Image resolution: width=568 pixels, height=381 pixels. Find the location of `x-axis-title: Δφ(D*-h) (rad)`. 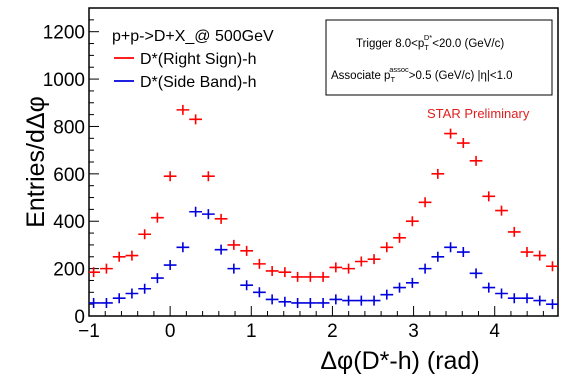

x-axis-title: Δφ(D*-h) (rad) is located at coordinates (399, 361).